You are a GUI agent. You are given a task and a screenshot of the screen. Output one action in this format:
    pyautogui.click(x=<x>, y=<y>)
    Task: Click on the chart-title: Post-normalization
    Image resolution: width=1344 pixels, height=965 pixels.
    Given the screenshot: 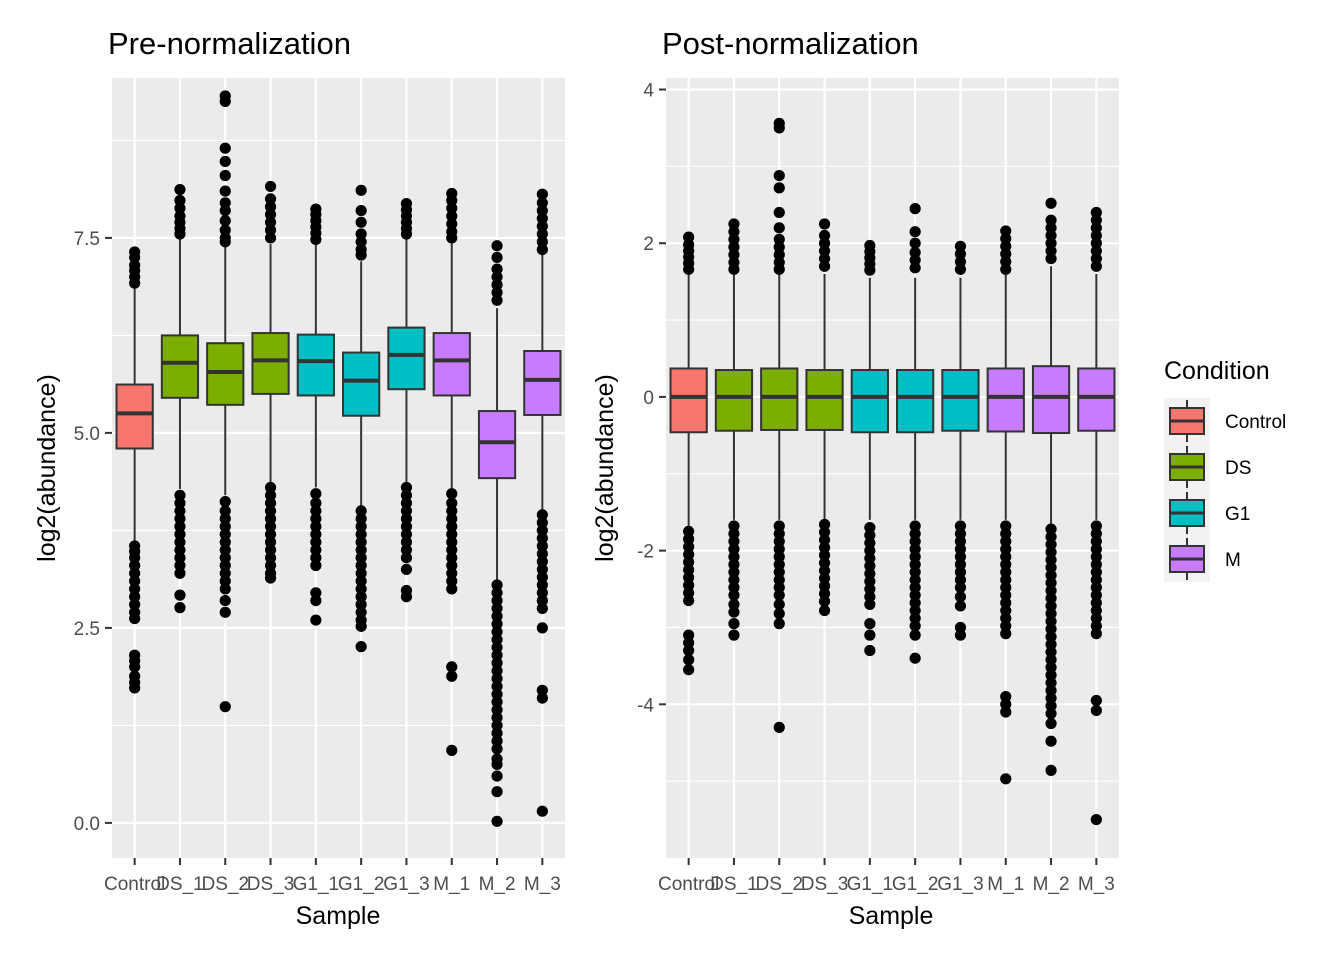 What is the action you would take?
    pyautogui.click(x=790, y=43)
    